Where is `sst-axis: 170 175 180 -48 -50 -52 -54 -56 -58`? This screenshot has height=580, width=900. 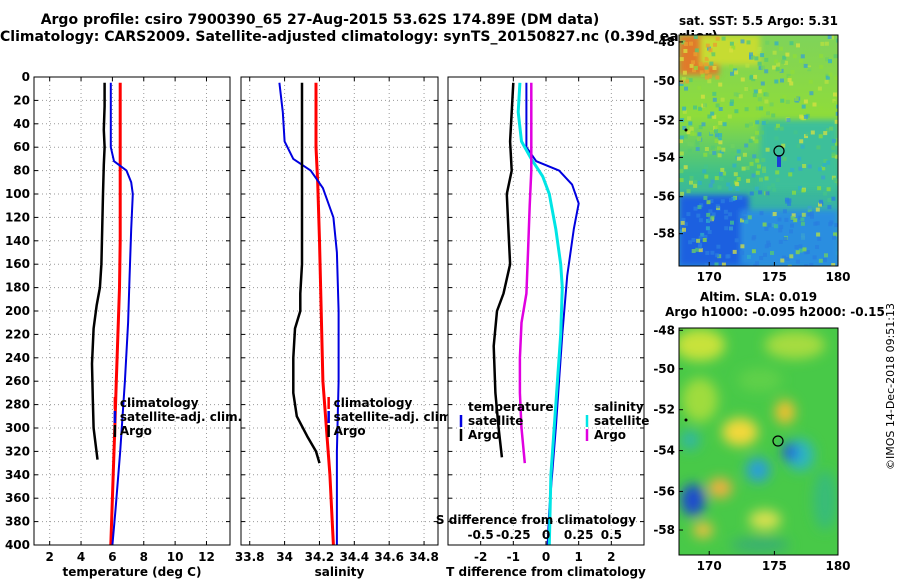 sst-axis: 170 175 180 -48 -50 -52 -54 -56 -58 is located at coordinates (751, 159).